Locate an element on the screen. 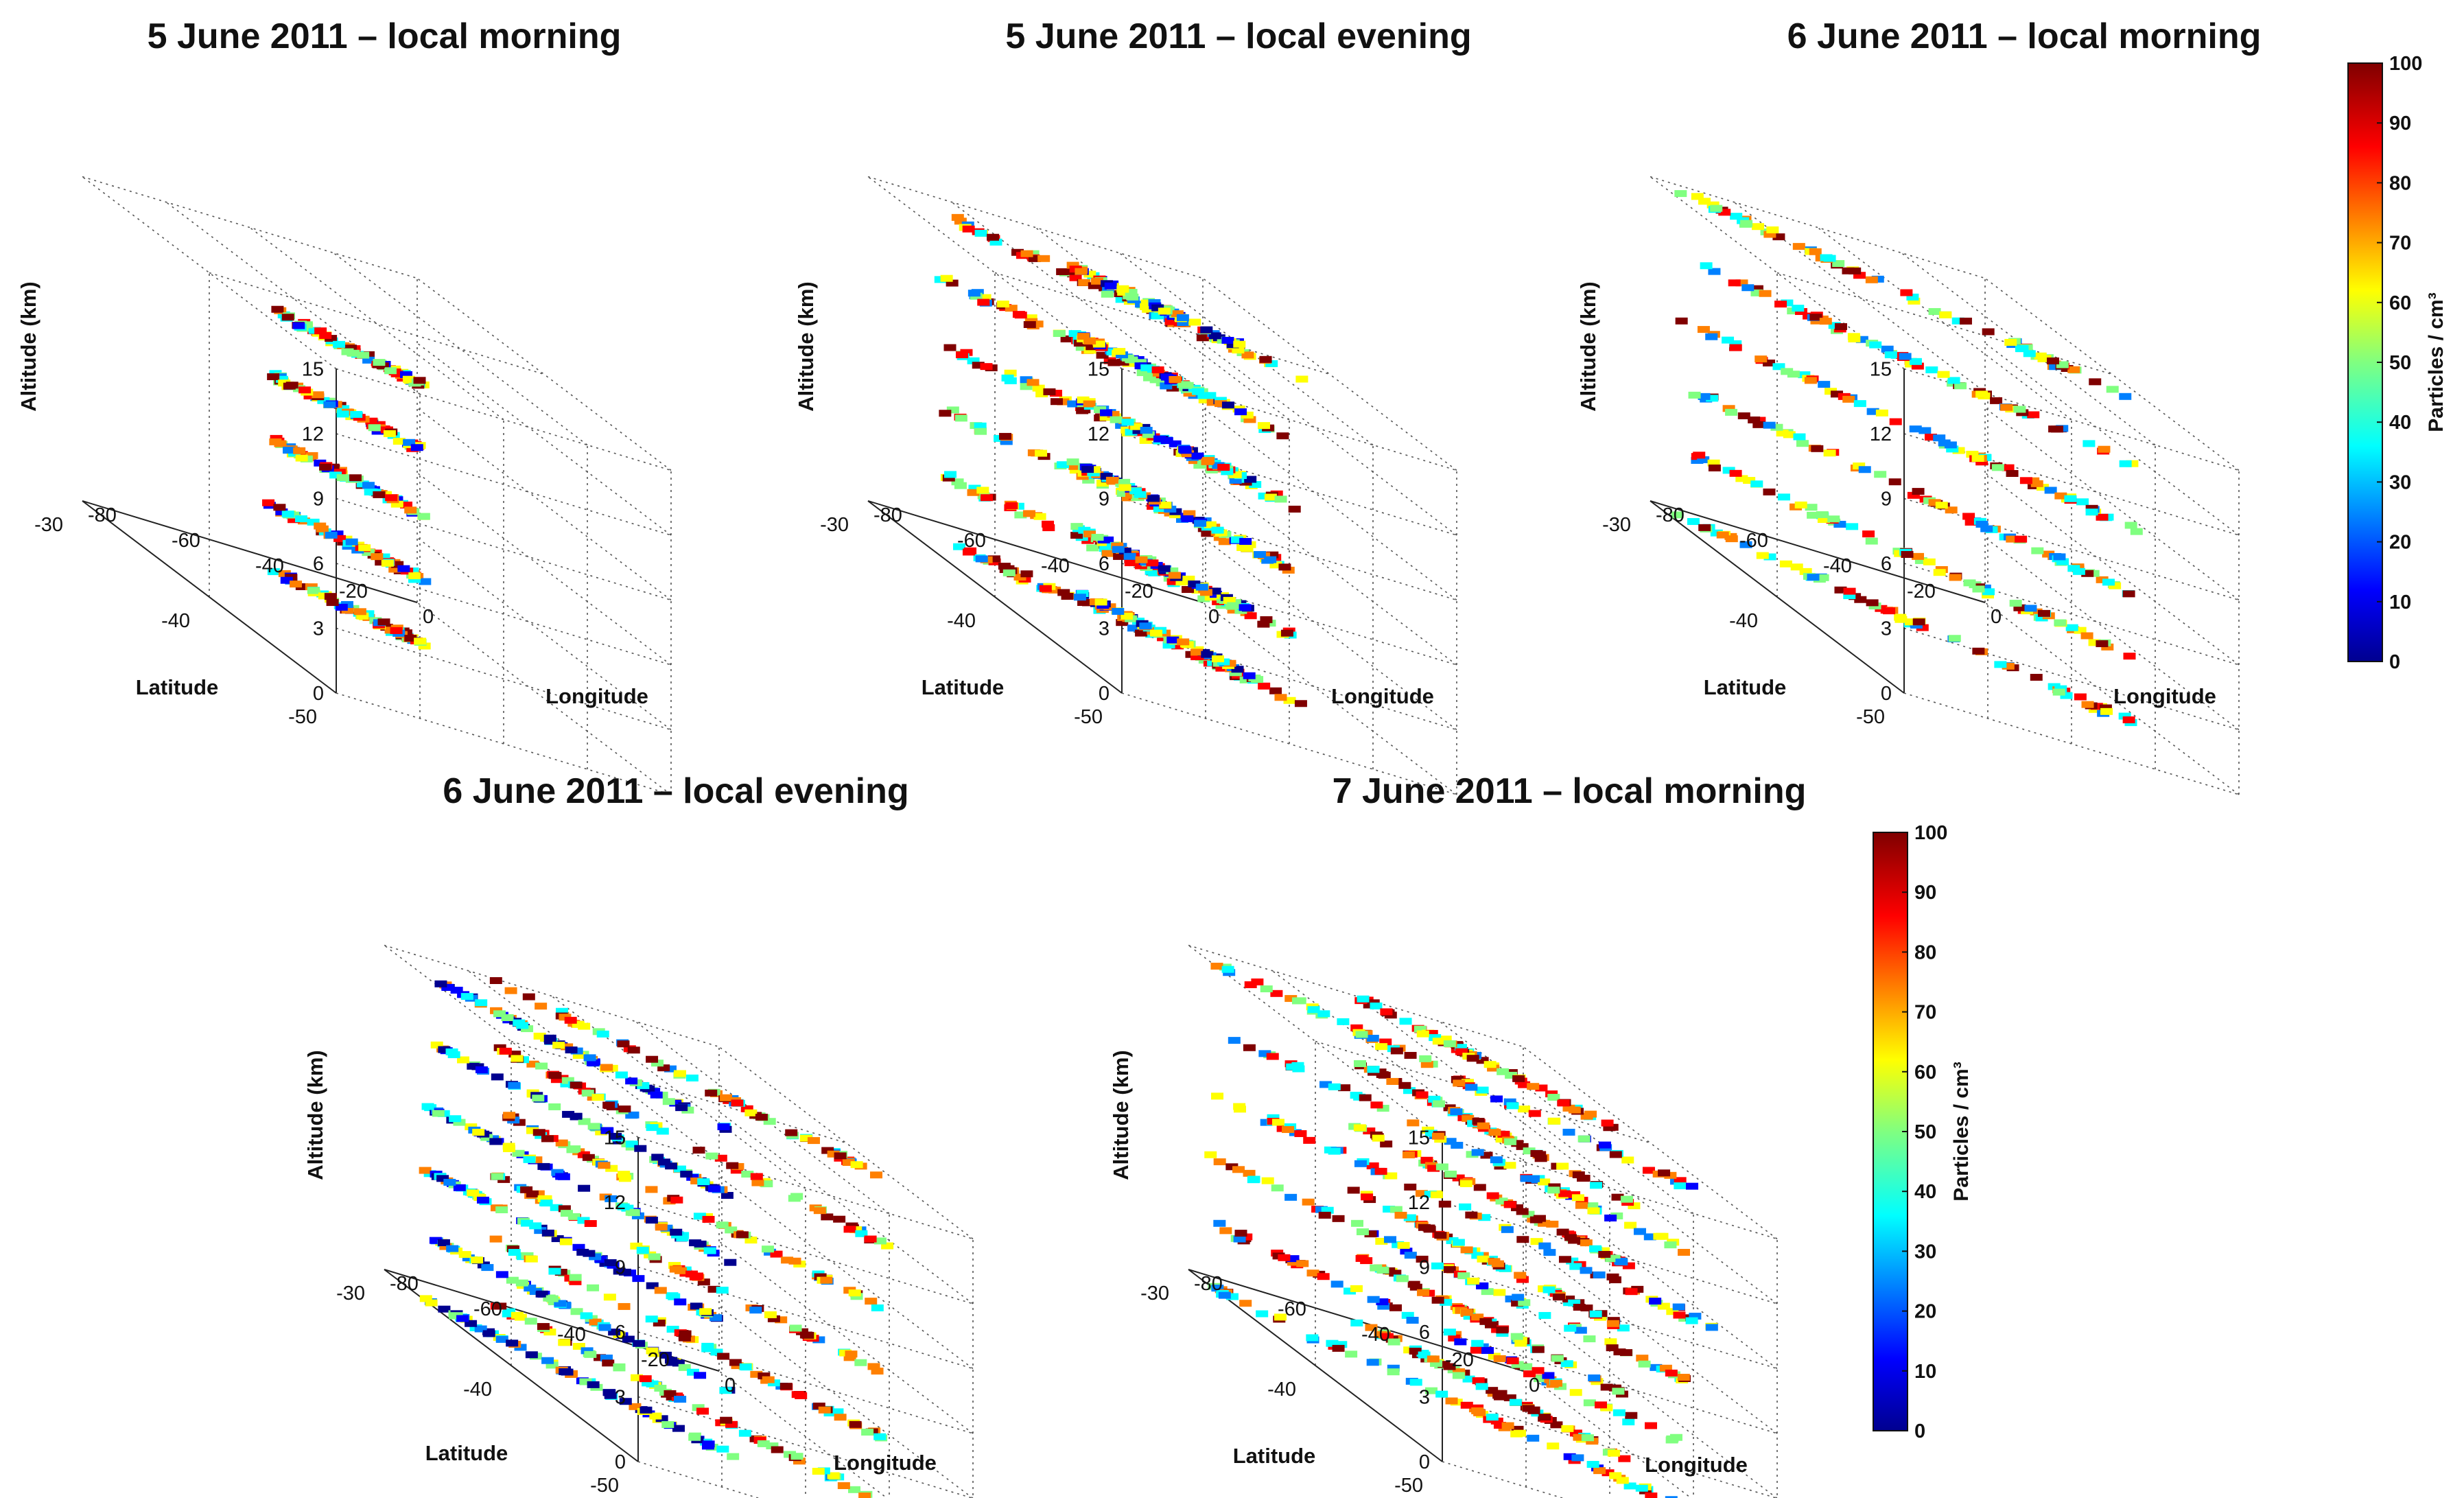  x-tick-label: -80 is located at coordinates (1208, 1284).